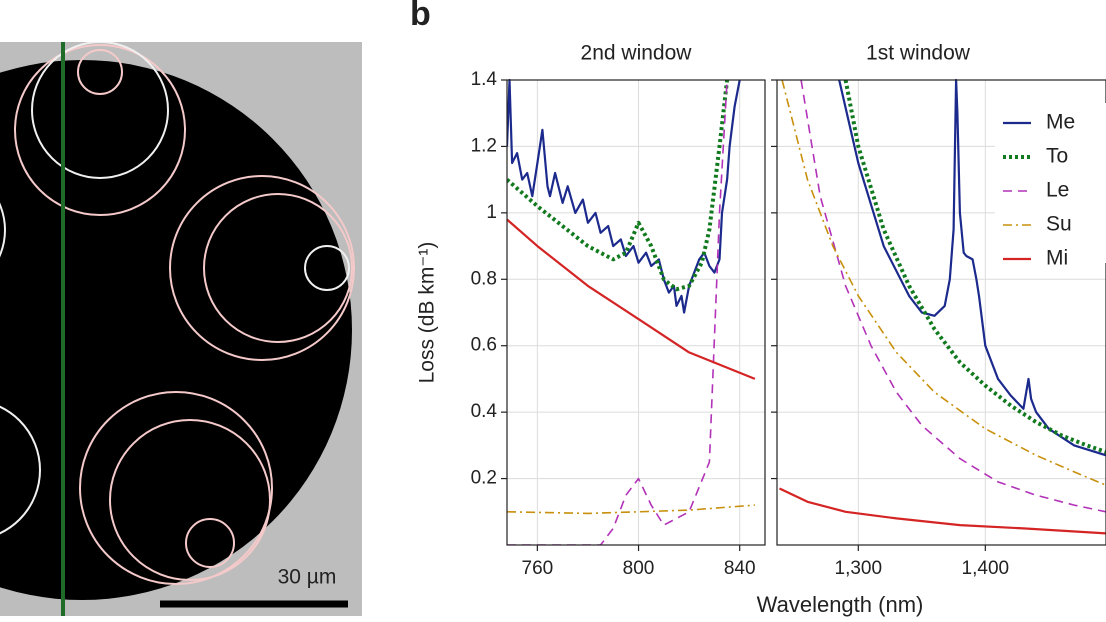 The width and height of the screenshot is (1106, 622). What do you see at coordinates (986, 568) in the screenshot?
I see `x-tick-label: 1,400` at bounding box center [986, 568].